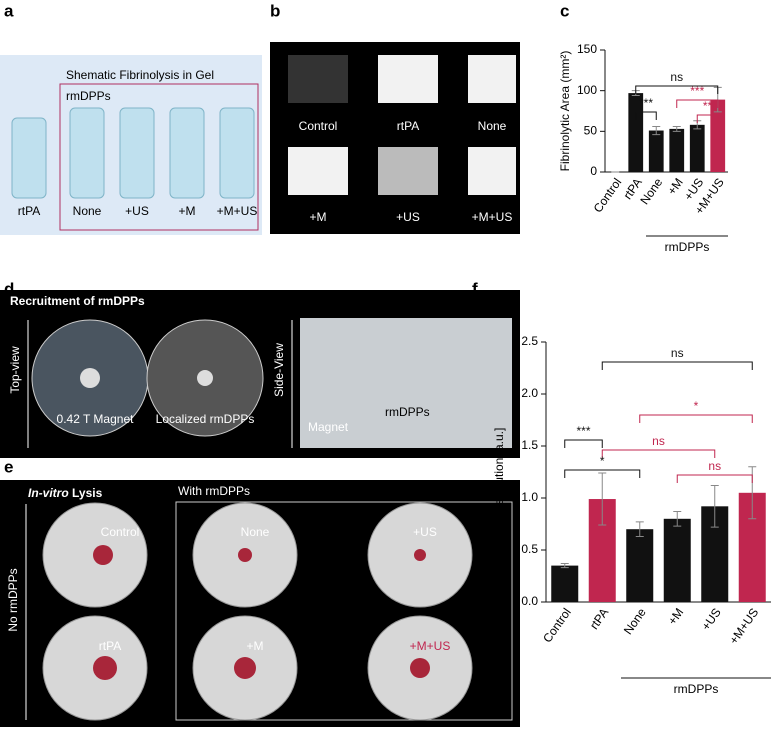  What do you see at coordinates (133, 153) in the screenshot?
I see `vials` at bounding box center [133, 153].